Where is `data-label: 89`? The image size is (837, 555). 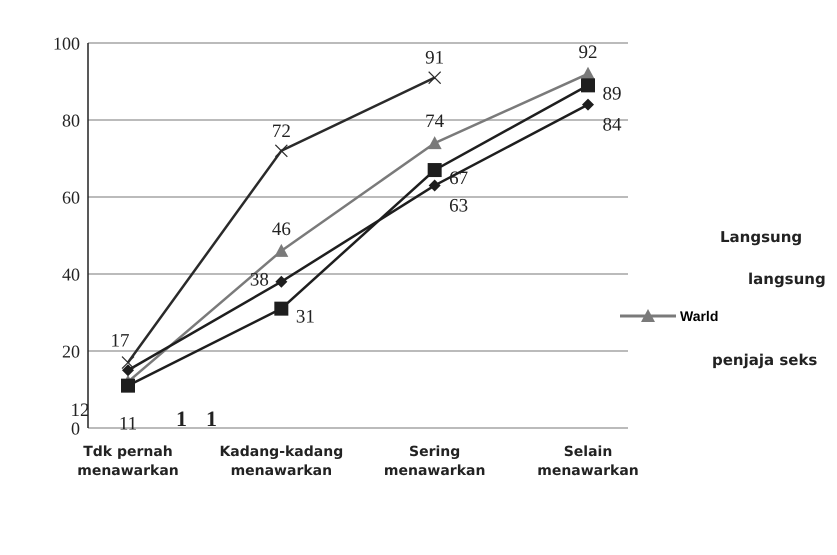 data-label: 89 is located at coordinates (612, 93).